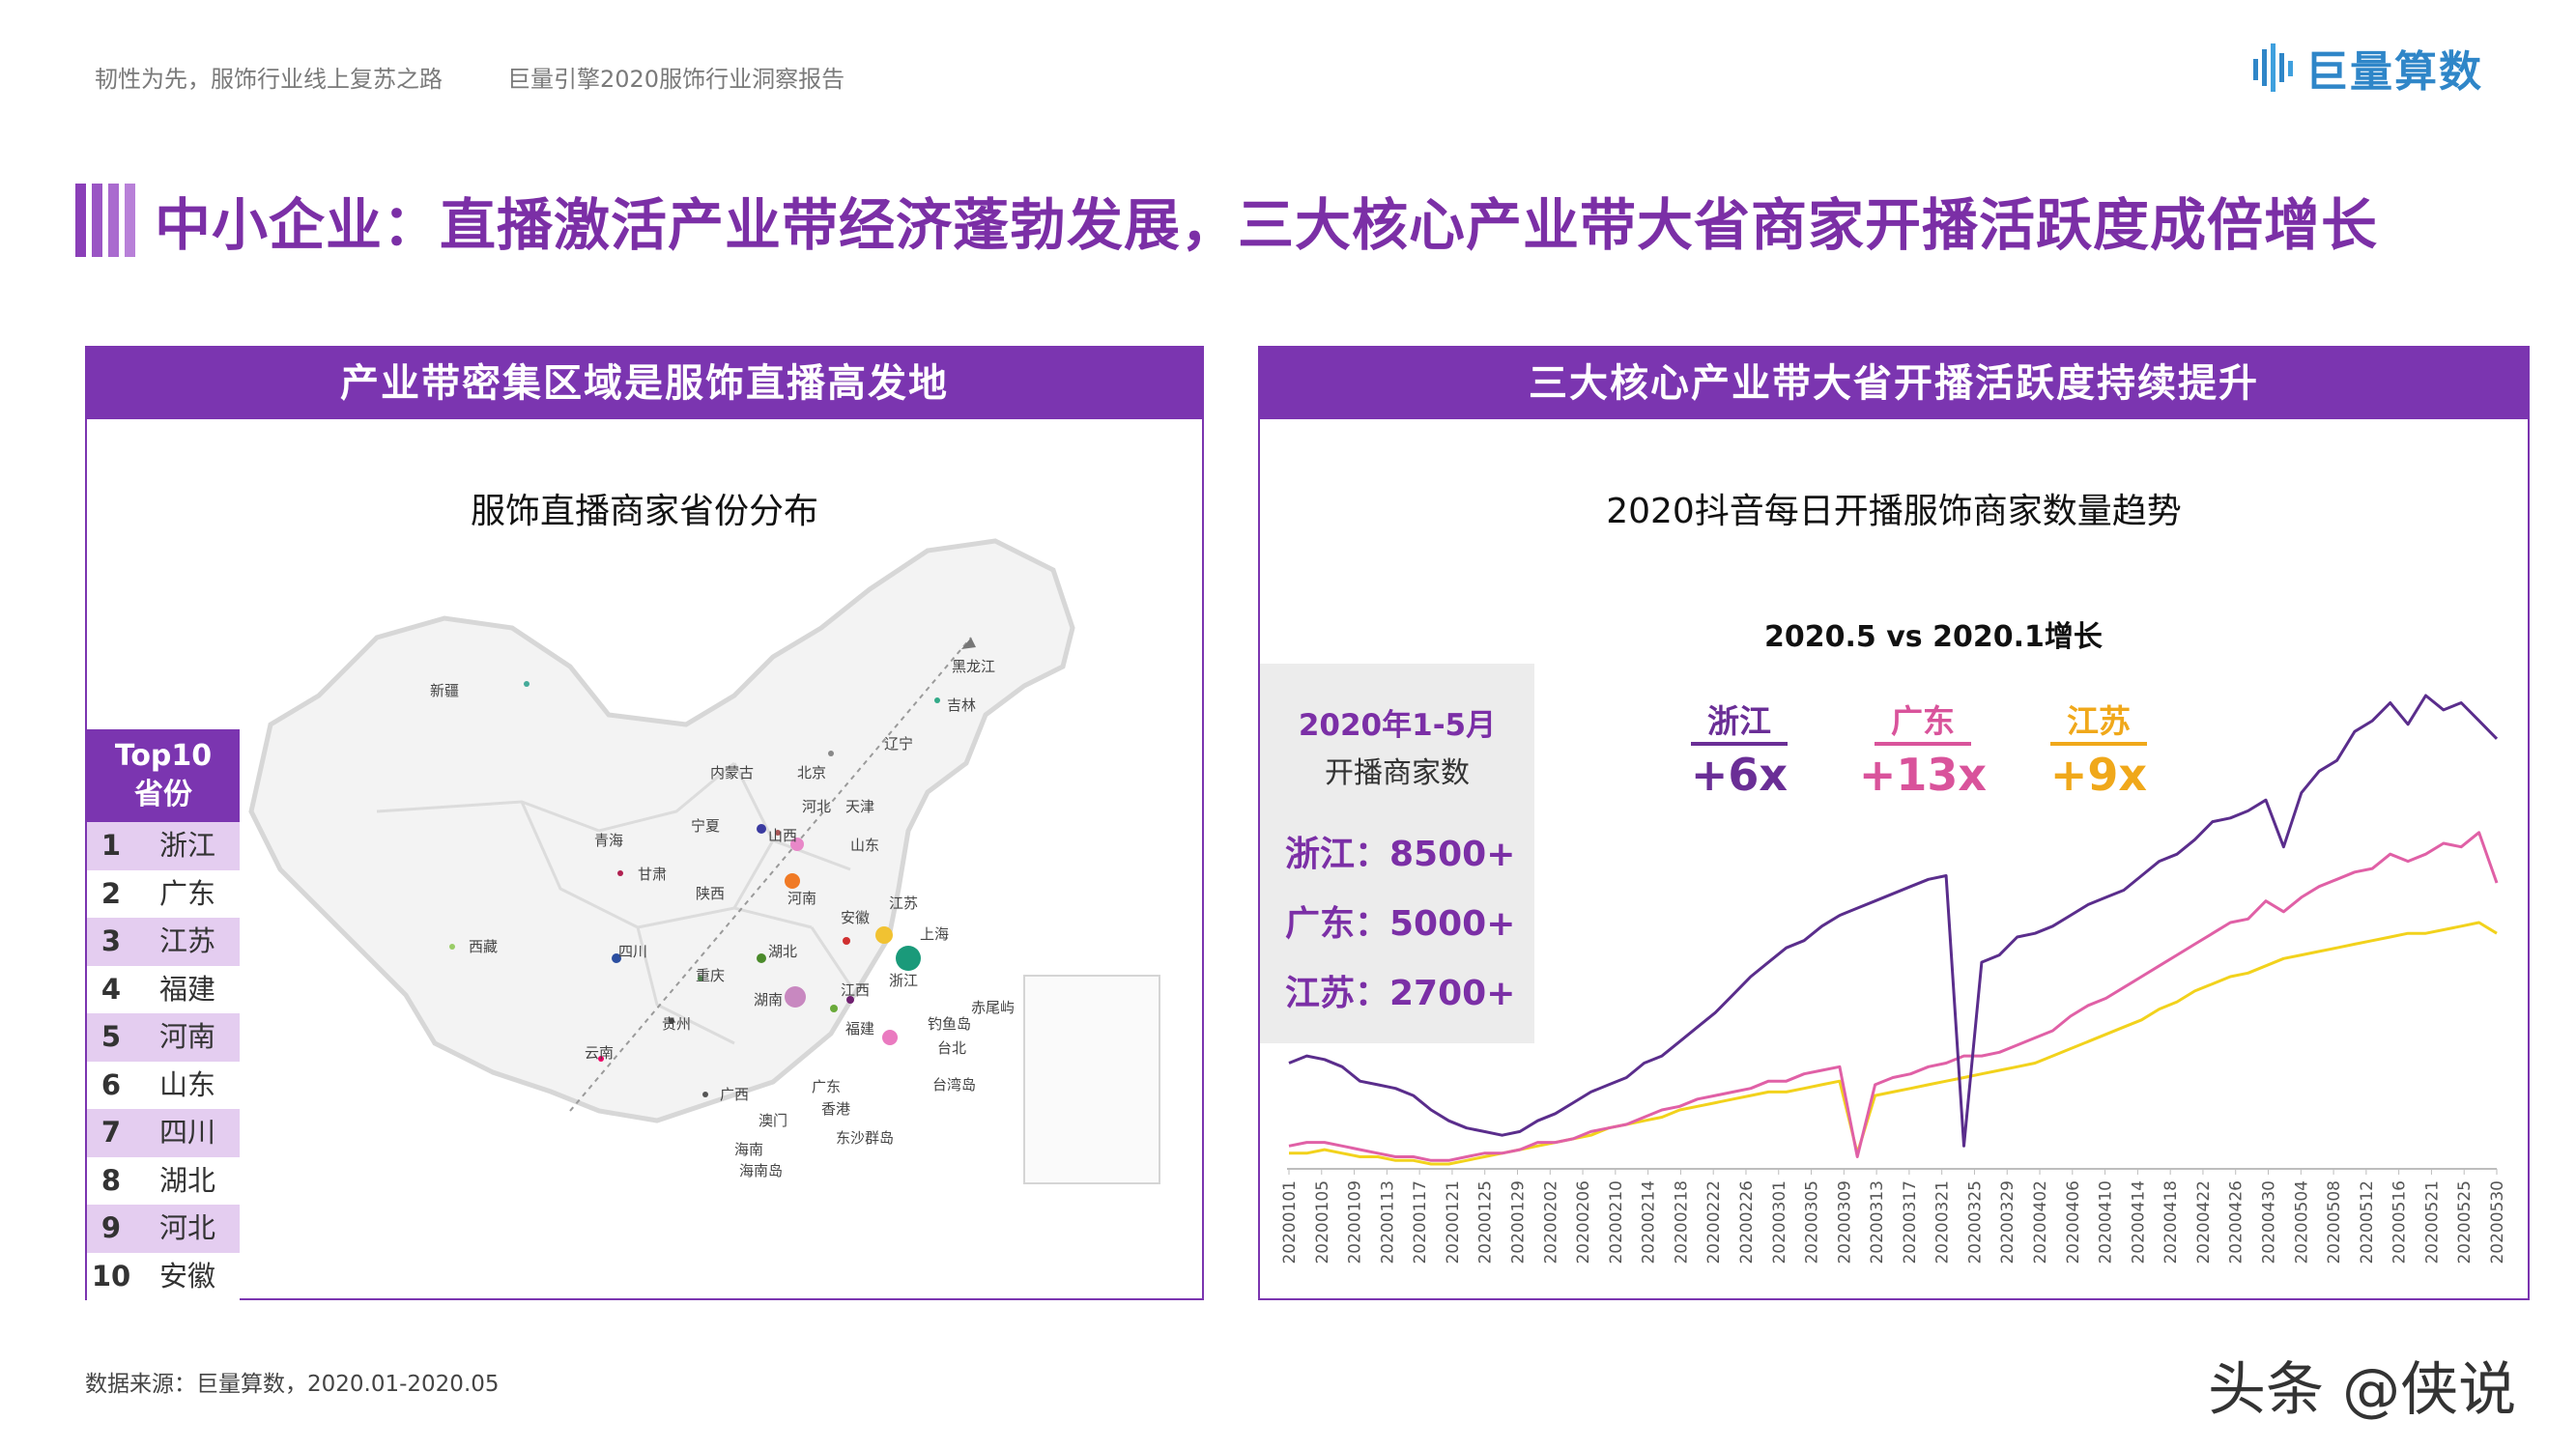 The image size is (2576, 1449). Describe the element at coordinates (2363, 1390) in the screenshot. I see `watermark: 头条 @侠说` at that location.